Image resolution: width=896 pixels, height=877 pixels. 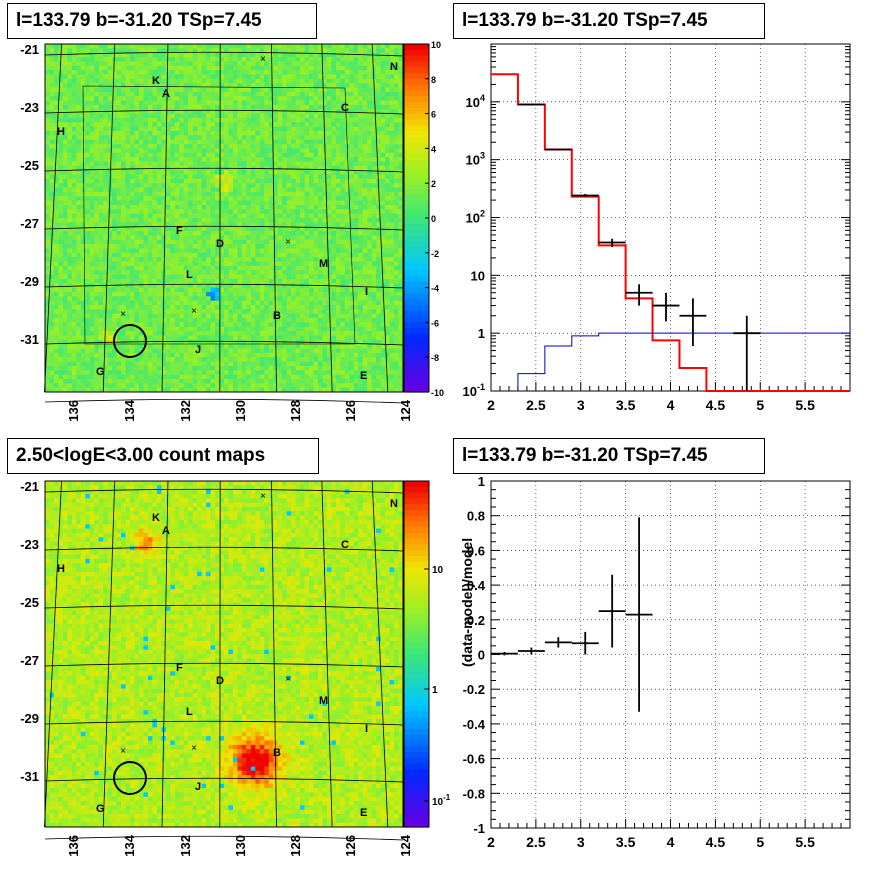 I want to click on spectrum-data-point, so click(x=558, y=150).